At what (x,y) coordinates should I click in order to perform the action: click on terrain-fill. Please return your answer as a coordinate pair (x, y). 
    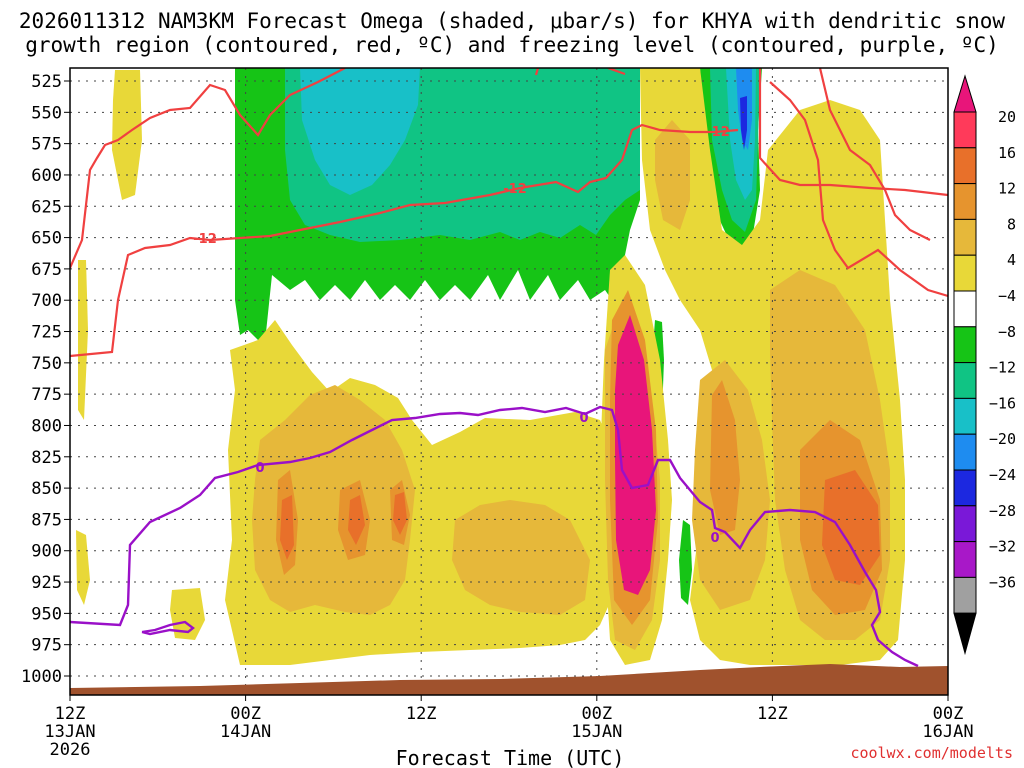
    Looking at the image, I should click on (509, 679).